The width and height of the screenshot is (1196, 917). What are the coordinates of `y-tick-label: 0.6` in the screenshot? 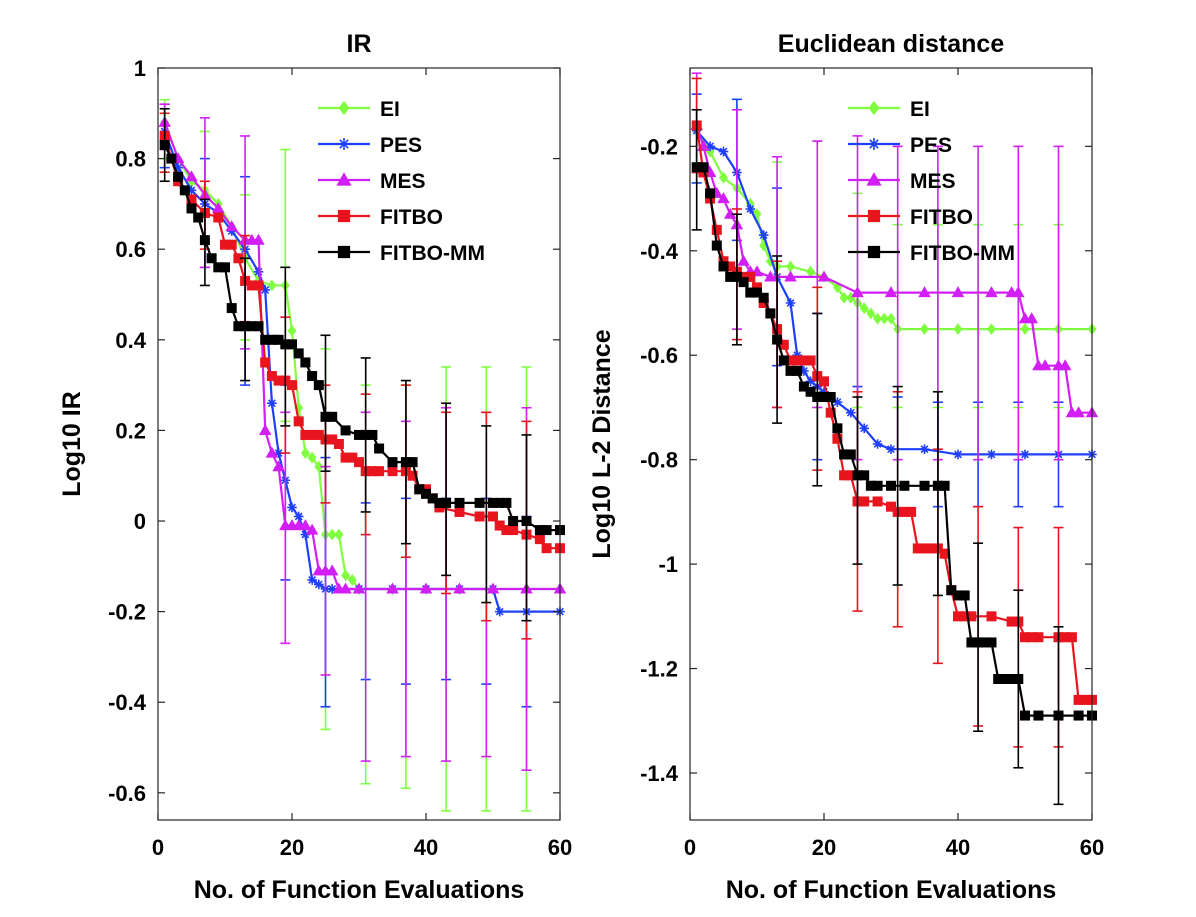 It's located at (130, 249).